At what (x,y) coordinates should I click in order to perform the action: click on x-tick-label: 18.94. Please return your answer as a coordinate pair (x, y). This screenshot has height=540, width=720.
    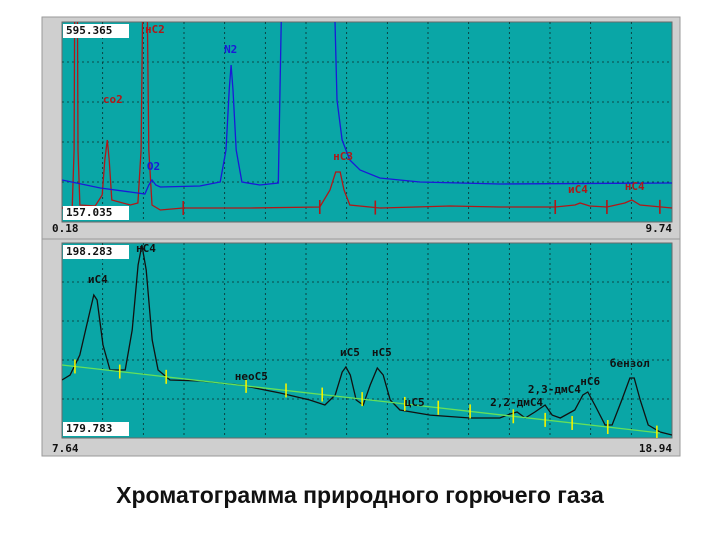
    Looking at the image, I should click on (655, 448).